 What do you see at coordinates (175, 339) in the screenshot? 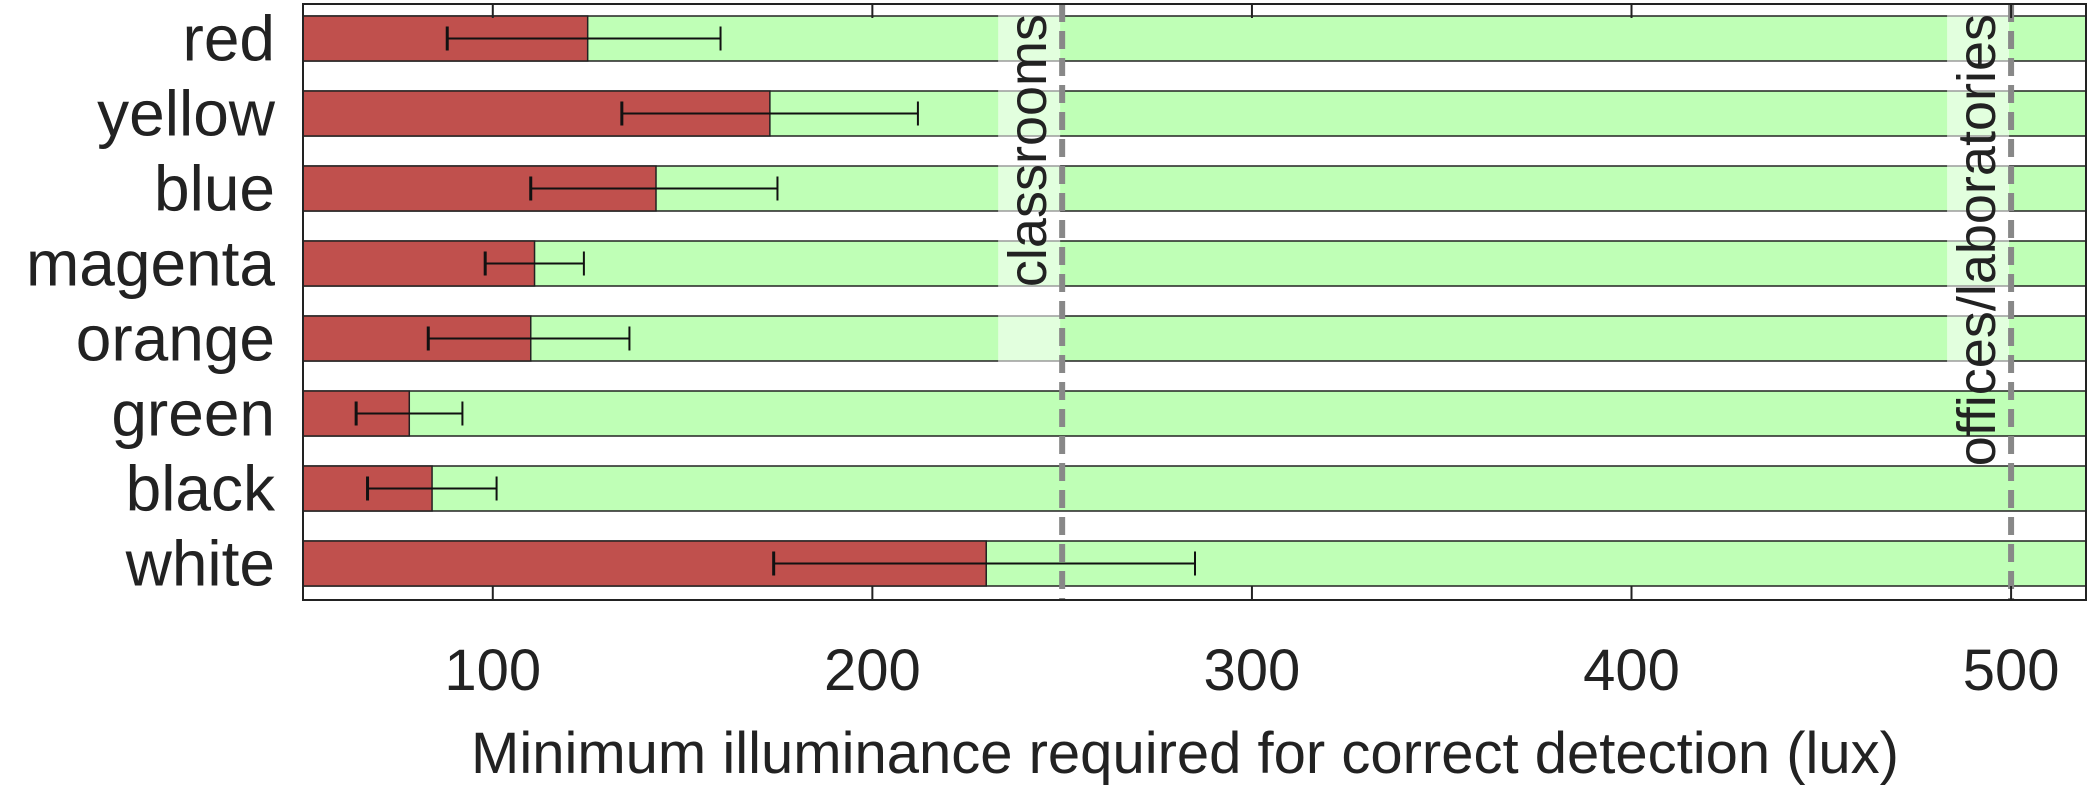
I see `category-label-orange: orange` at bounding box center [175, 339].